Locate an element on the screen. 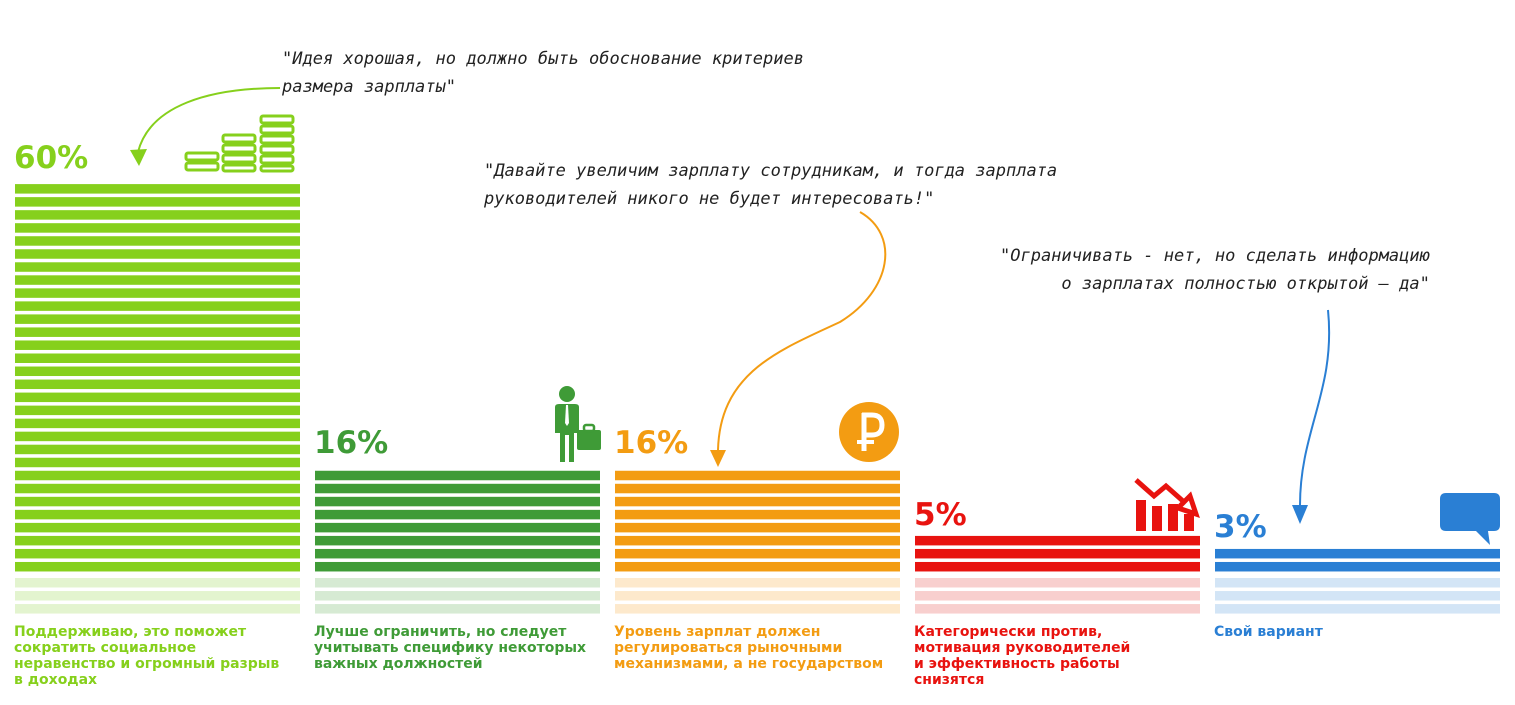 The image size is (1515, 705). quote-arrow-1-head is located at coordinates (138, 157).